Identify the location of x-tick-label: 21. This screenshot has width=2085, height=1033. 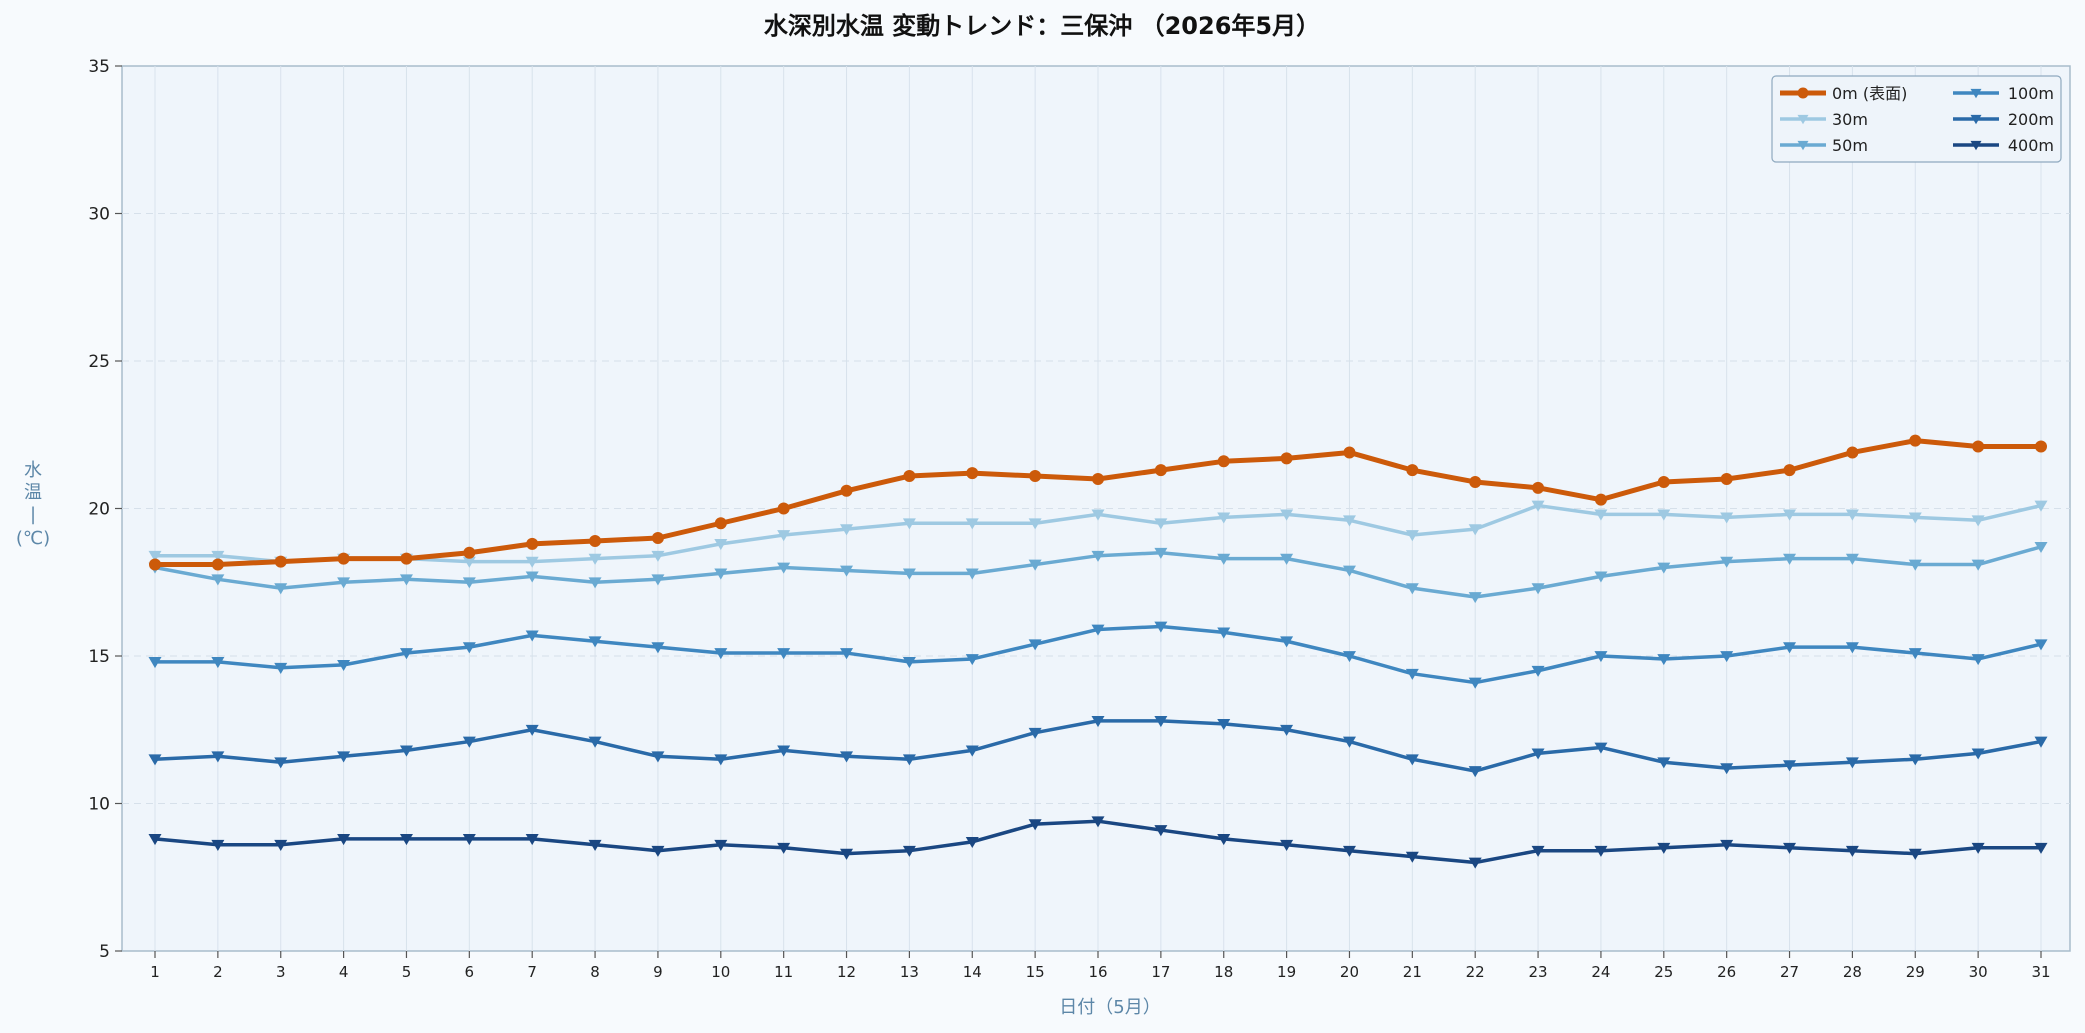
(1412, 972).